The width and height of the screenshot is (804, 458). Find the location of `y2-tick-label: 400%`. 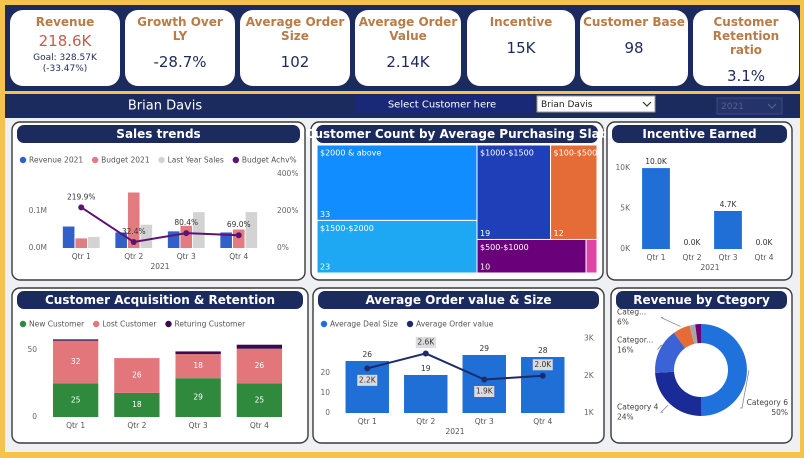

y2-tick-label: 400% is located at coordinates (287, 173).